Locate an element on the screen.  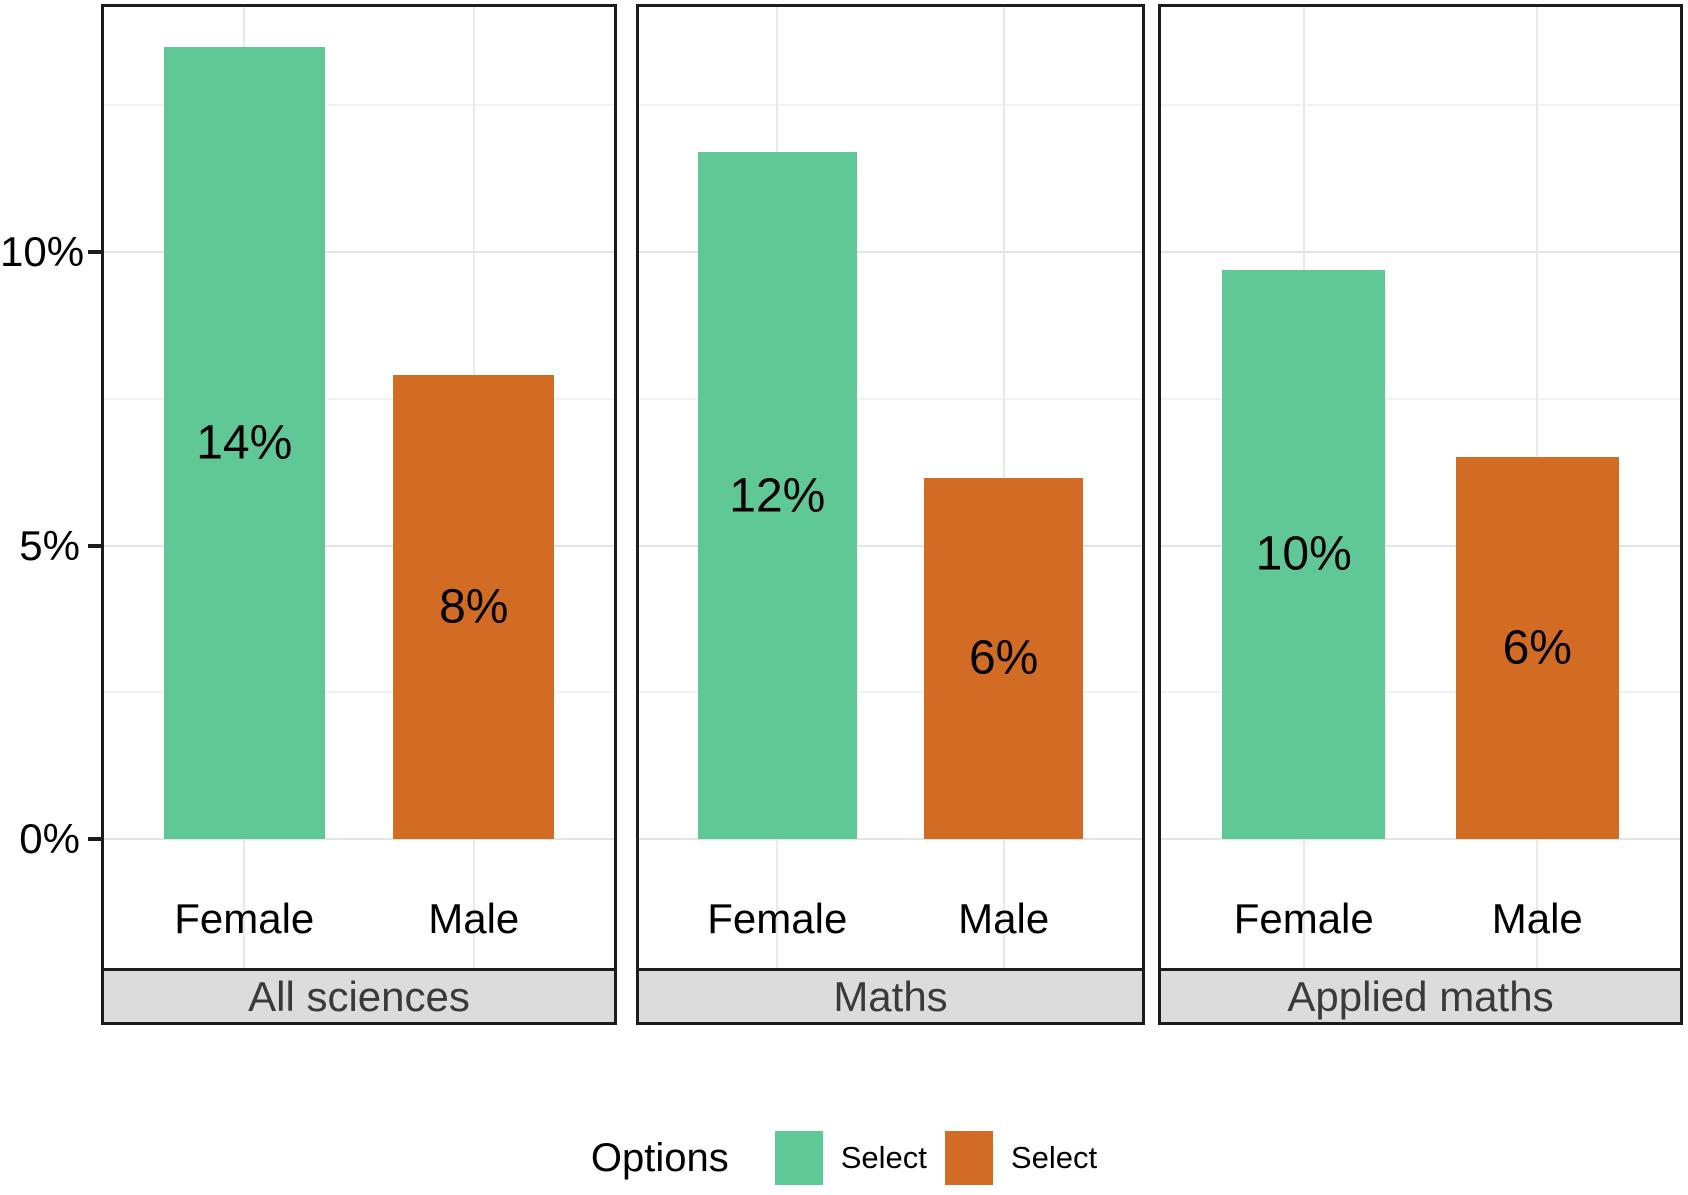
bar-value-label: 8% is located at coordinates (474, 607).